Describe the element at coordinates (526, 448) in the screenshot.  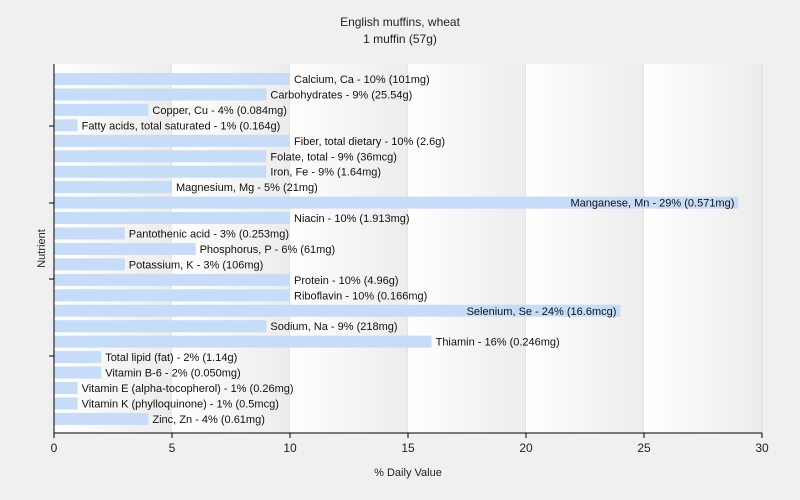
I see `x-tick-label: 20` at that location.